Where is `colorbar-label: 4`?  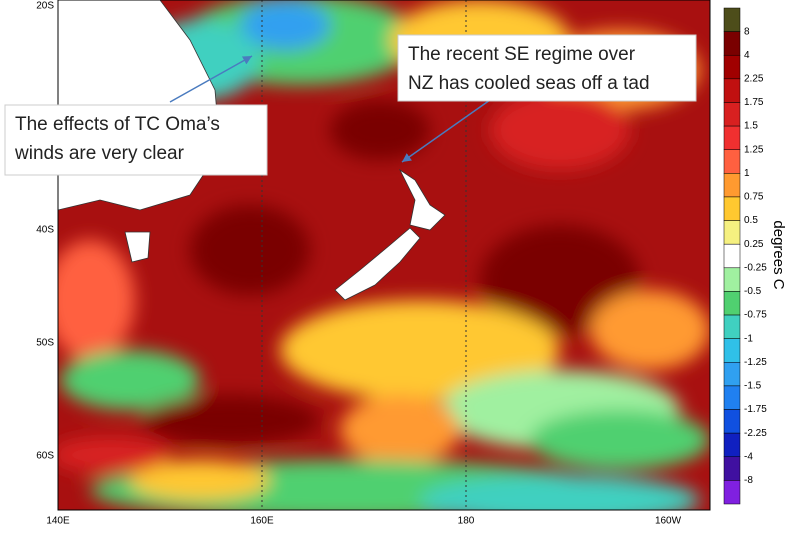 colorbar-label: 4 is located at coordinates (747, 55).